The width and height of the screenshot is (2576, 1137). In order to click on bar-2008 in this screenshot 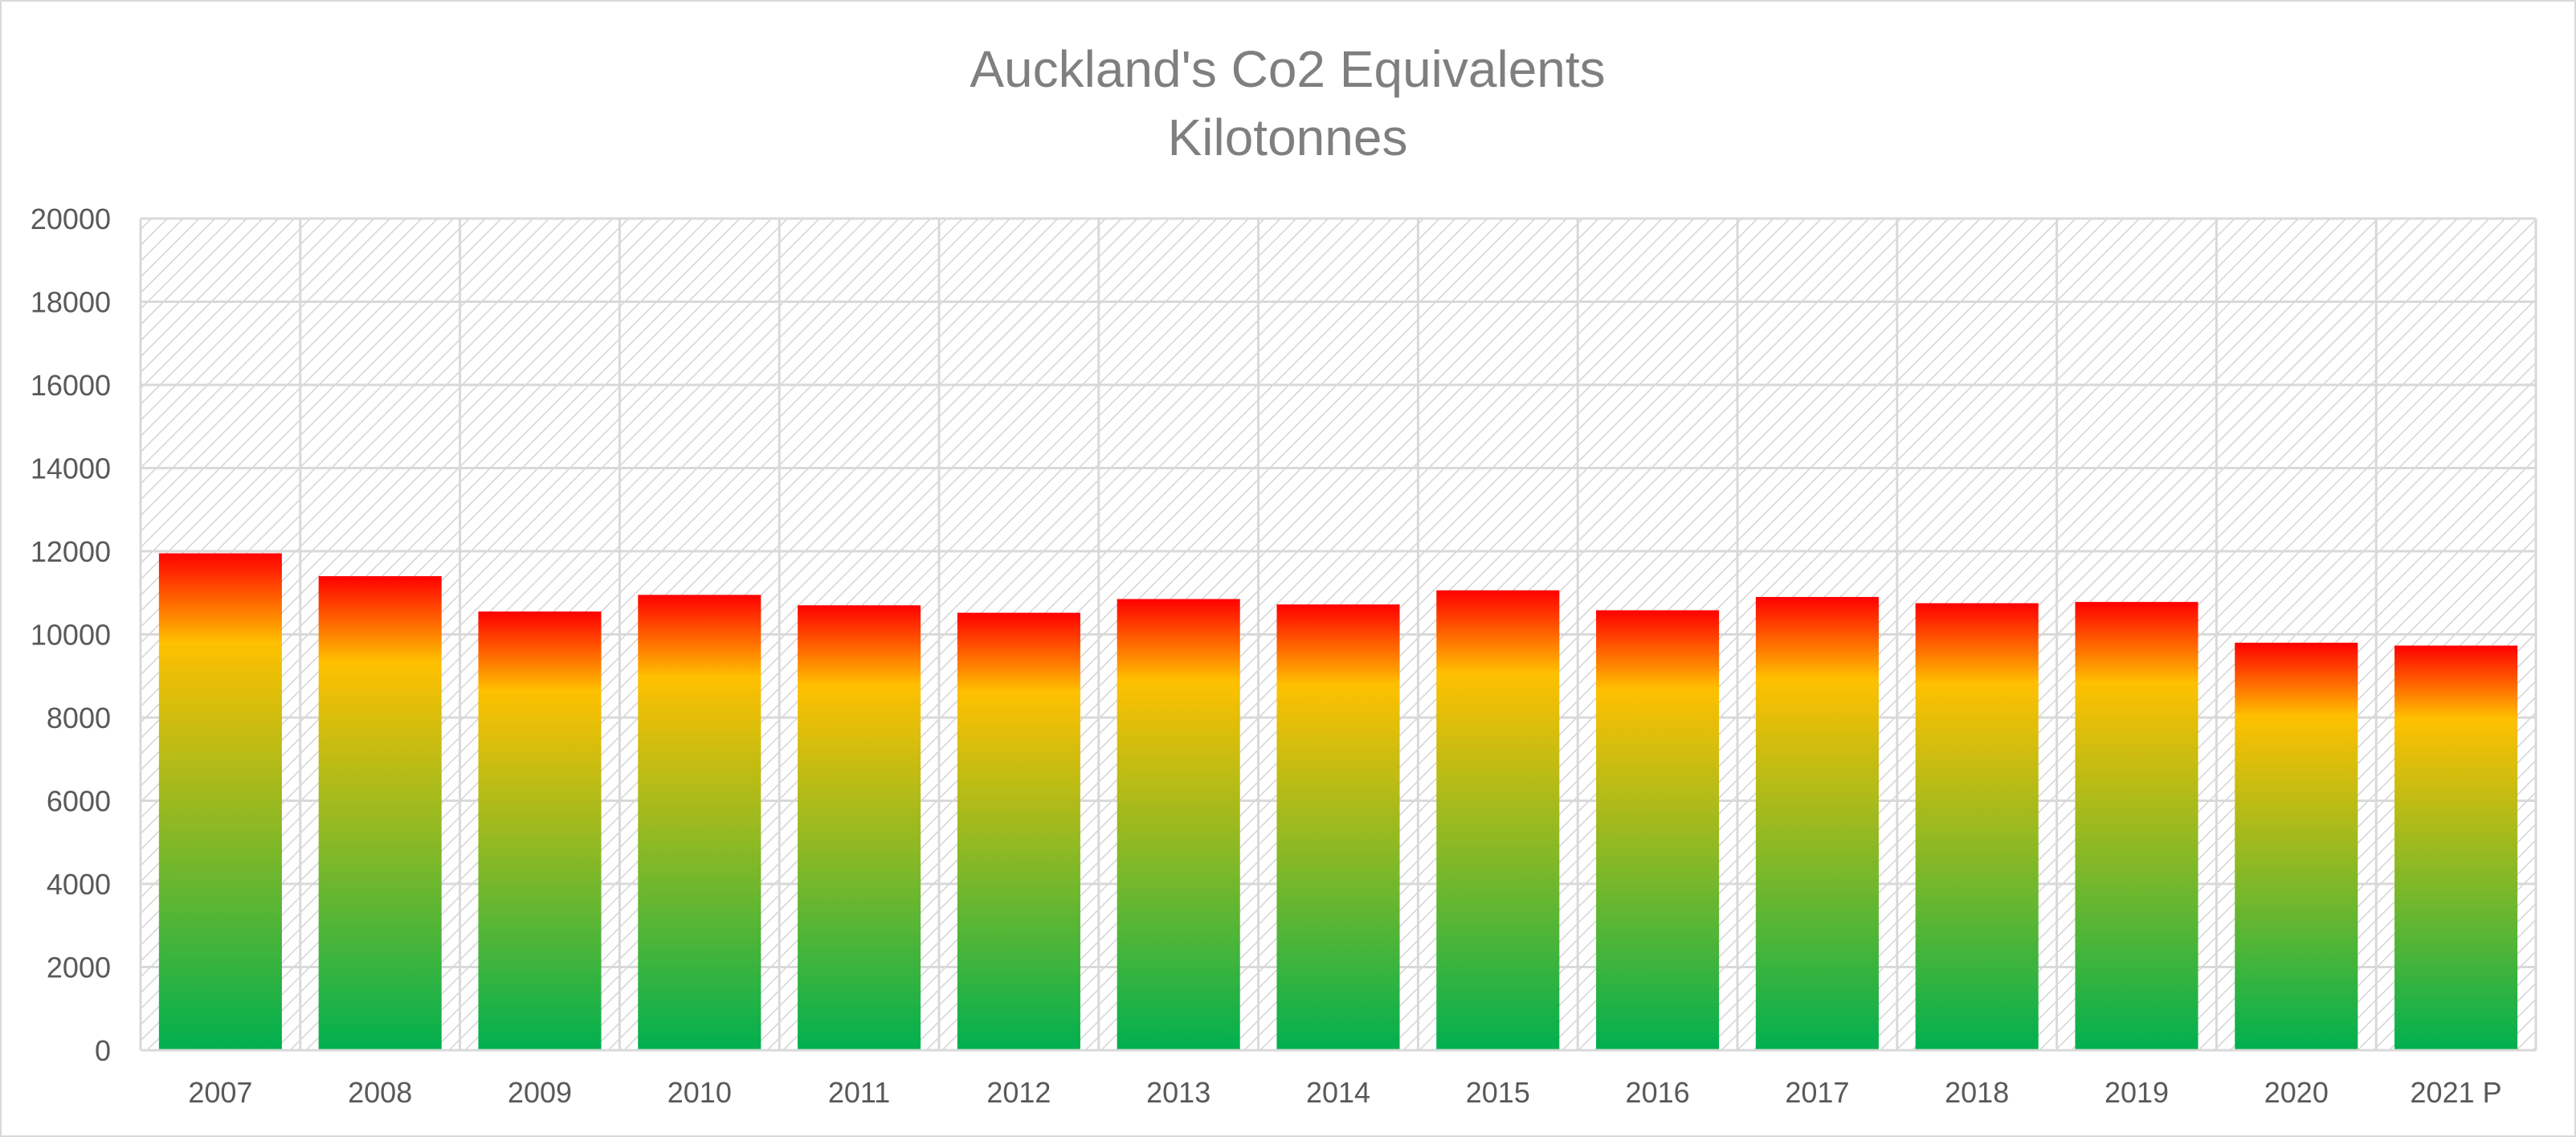, I will do `click(380, 813)`.